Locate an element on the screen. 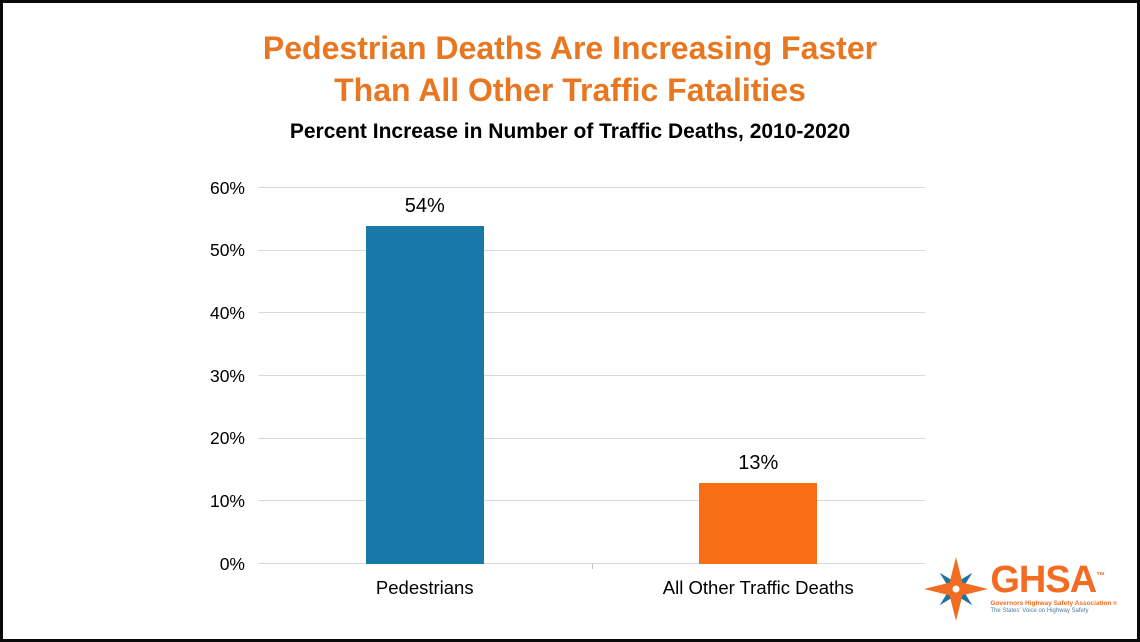  bar-value-label: 13% is located at coordinates (758, 462).